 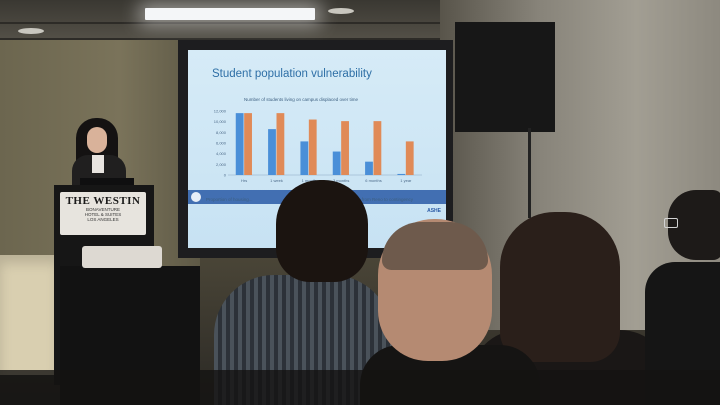 What do you see at coordinates (386, 199) in the screenshot?
I see `slide-footer-right: ...from Reno to contingency` at bounding box center [386, 199].